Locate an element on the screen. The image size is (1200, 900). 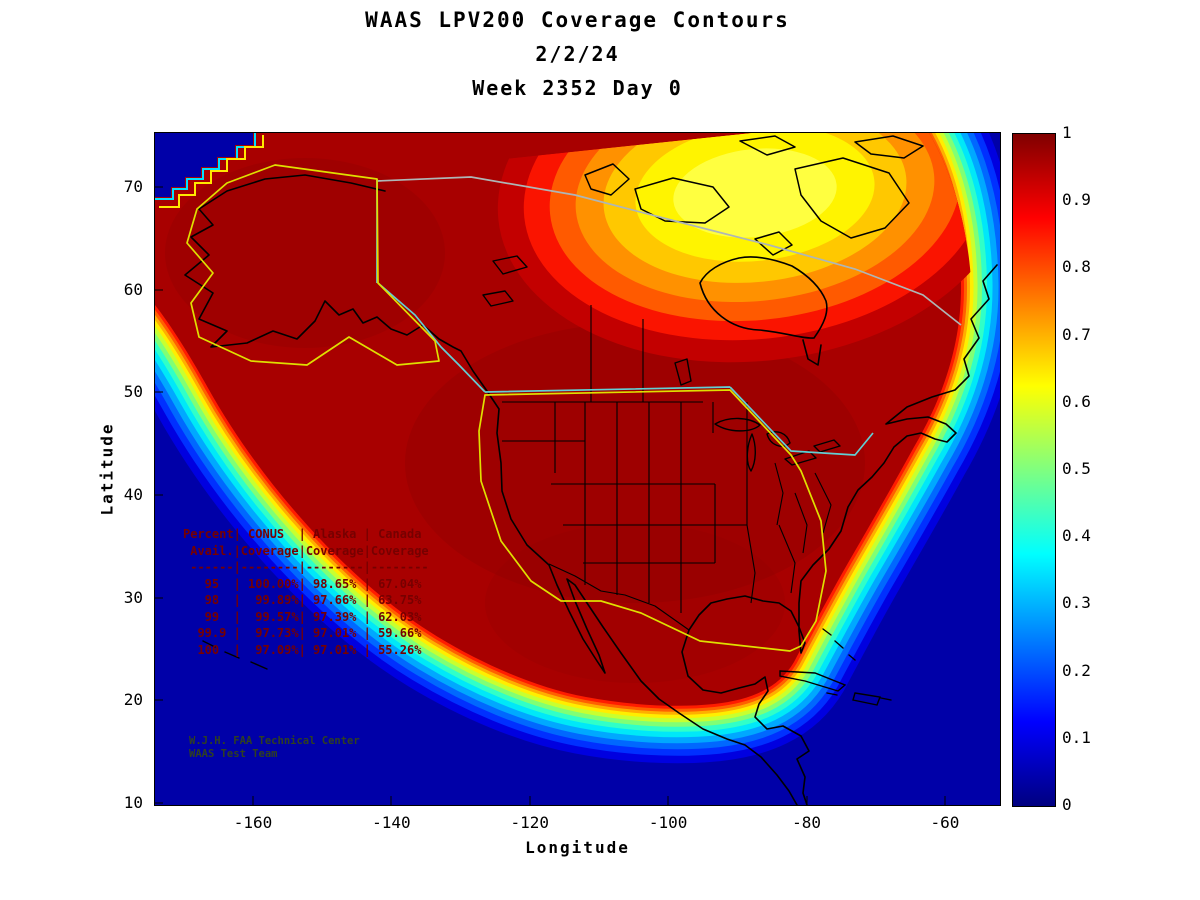
colorbar-tick-label: 0.4 is located at coordinates (1076, 536).